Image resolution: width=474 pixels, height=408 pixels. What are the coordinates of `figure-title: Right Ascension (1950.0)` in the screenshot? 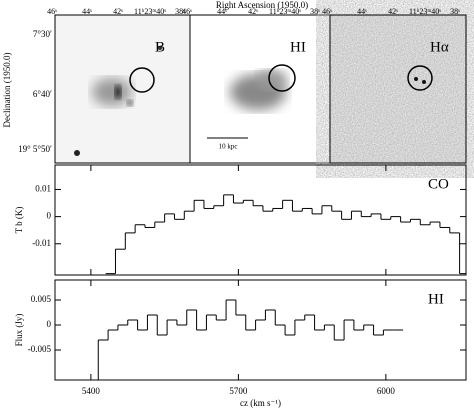 It's located at (262, 5).